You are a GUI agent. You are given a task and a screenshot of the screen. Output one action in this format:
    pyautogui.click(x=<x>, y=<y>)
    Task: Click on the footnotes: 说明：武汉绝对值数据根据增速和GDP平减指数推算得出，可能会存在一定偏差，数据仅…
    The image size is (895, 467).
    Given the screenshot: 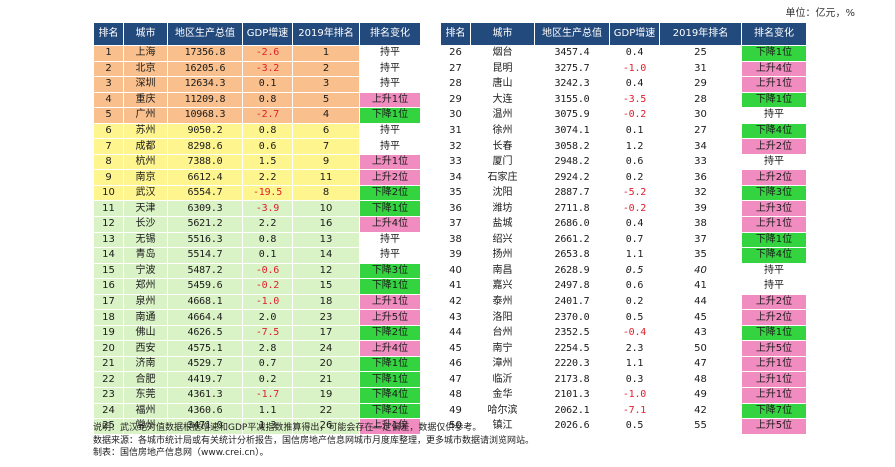 What is the action you would take?
    pyautogui.click(x=313, y=441)
    